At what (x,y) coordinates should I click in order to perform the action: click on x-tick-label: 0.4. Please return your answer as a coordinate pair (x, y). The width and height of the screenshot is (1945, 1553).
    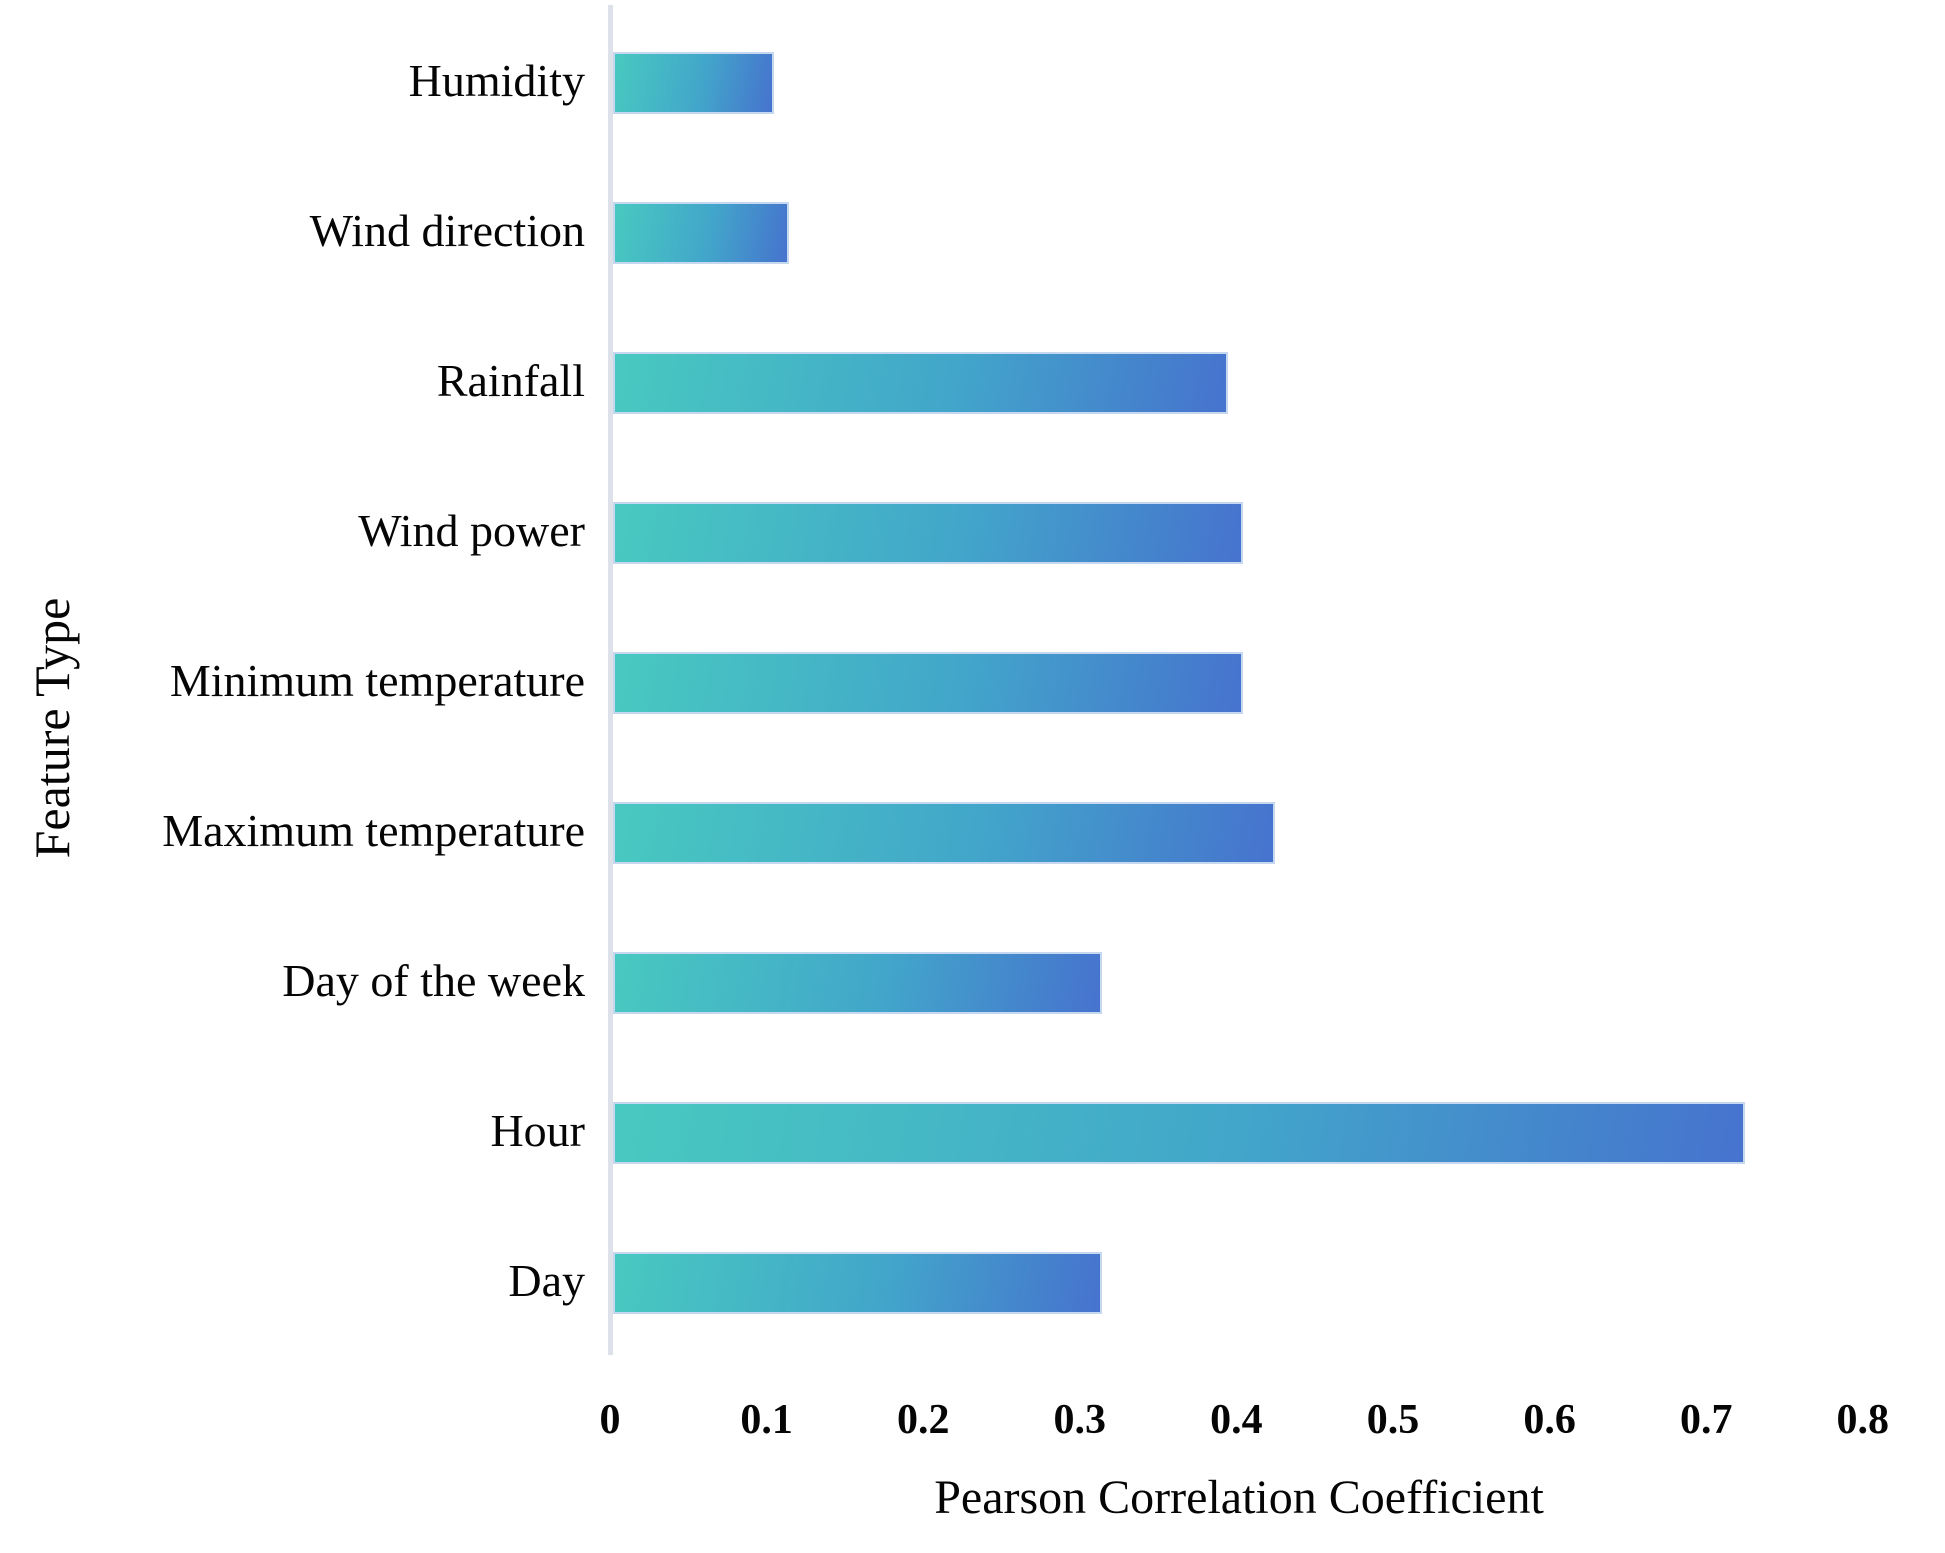
    Looking at the image, I should click on (1236, 1420).